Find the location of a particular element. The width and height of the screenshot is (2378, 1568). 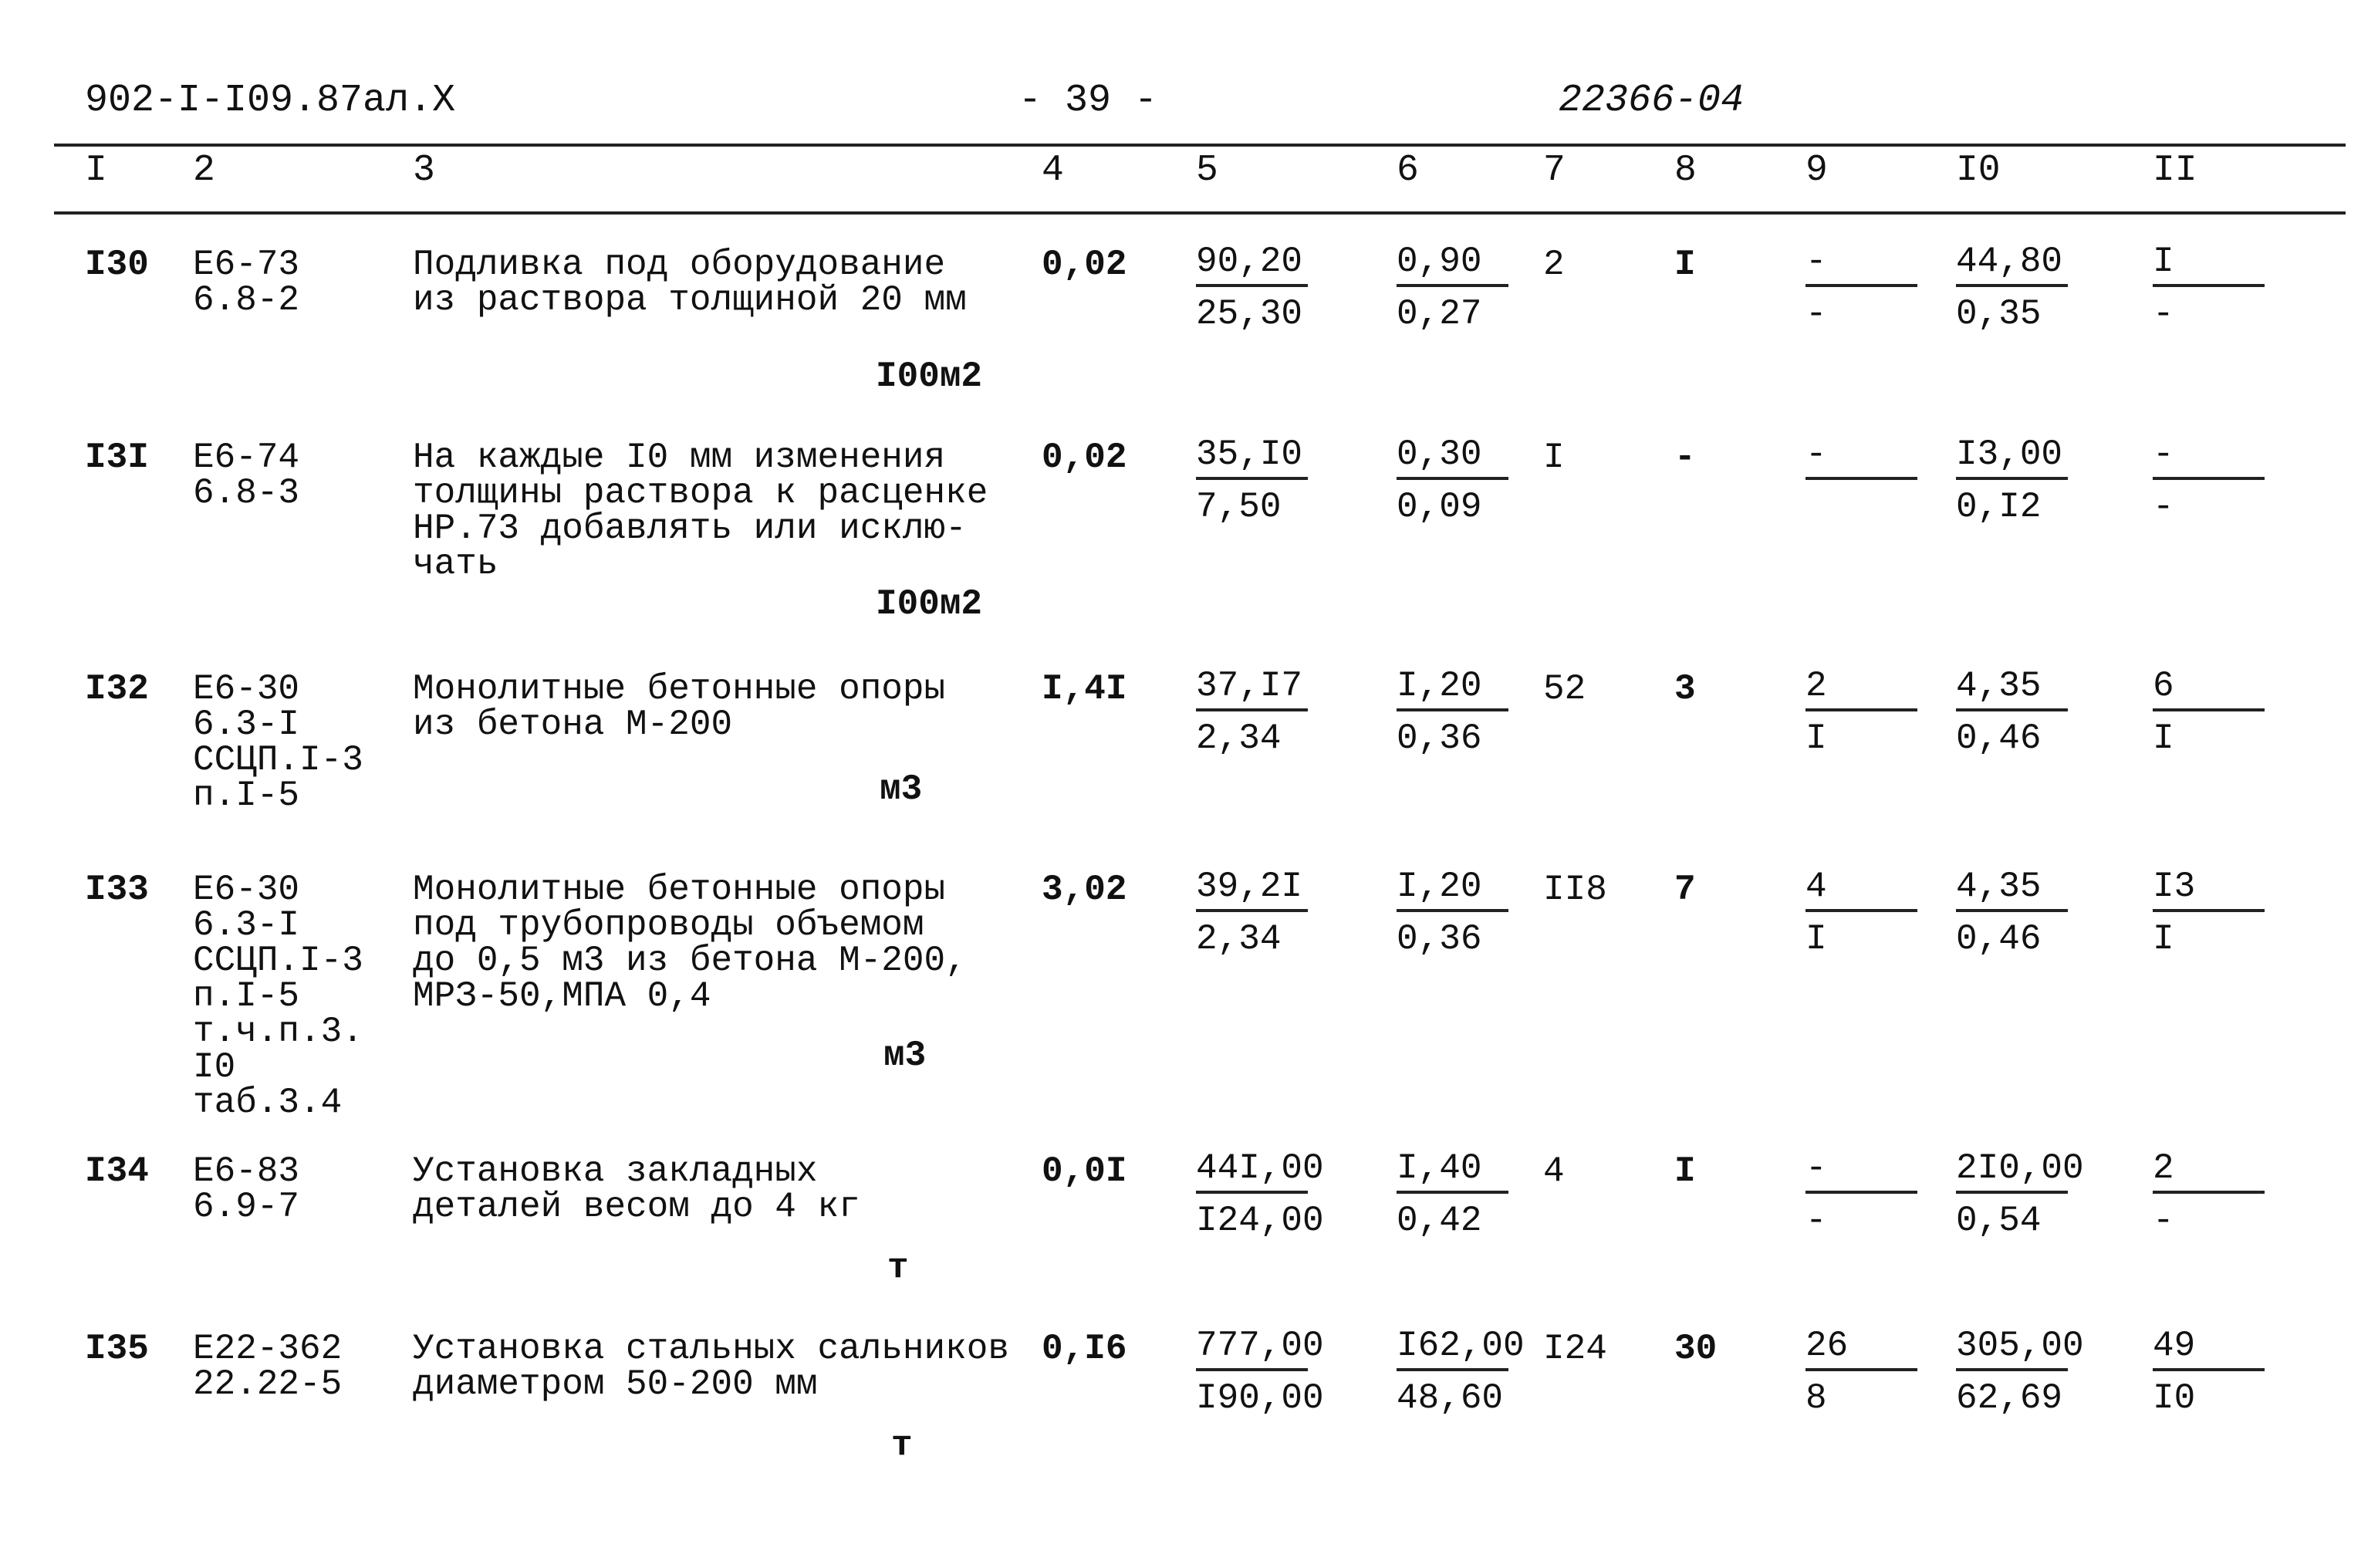

column-header: 9 is located at coordinates (1816, 170).